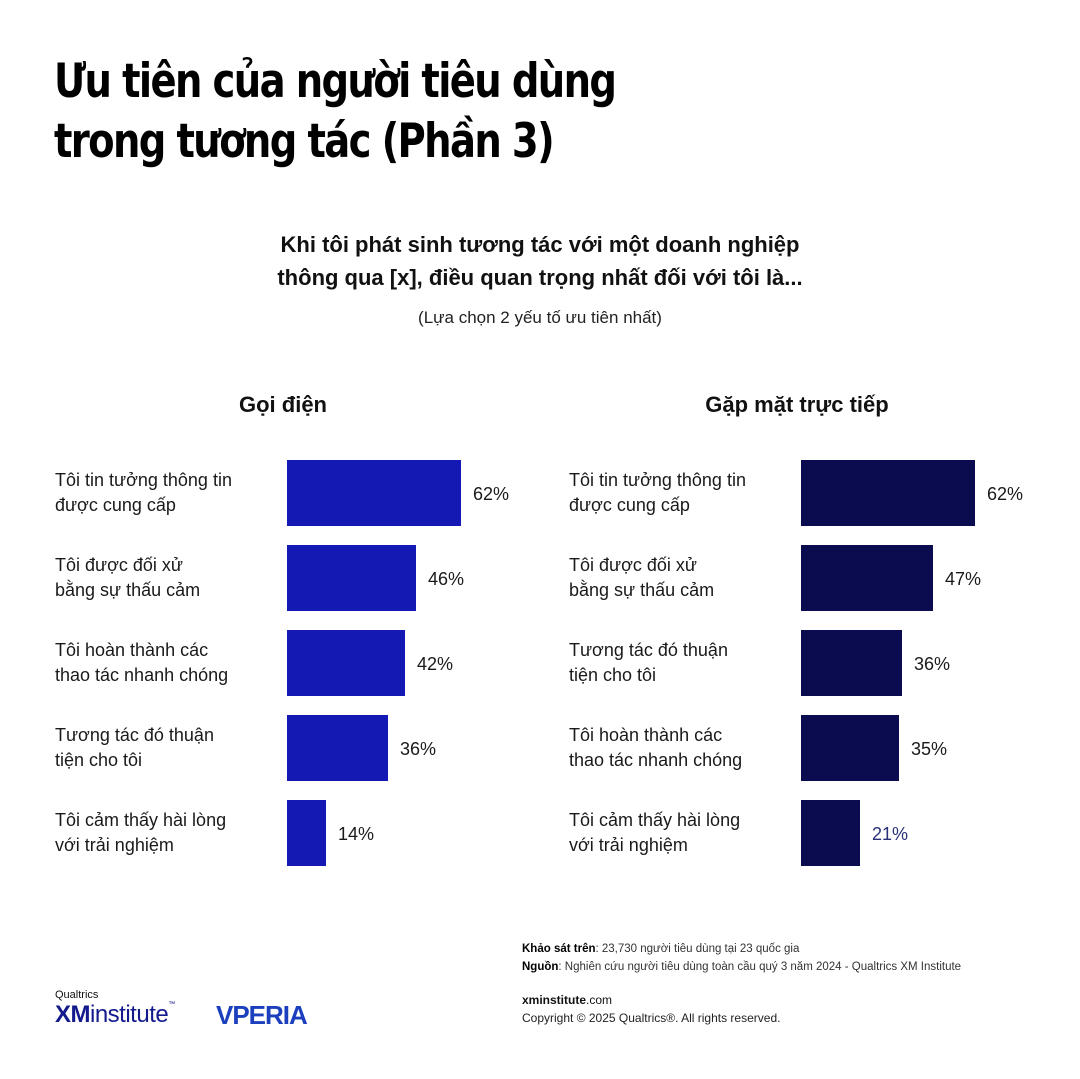 The width and height of the screenshot is (1080, 1079). Describe the element at coordinates (599, 1000) in the screenshot. I see `website-link-rest: .com` at that location.